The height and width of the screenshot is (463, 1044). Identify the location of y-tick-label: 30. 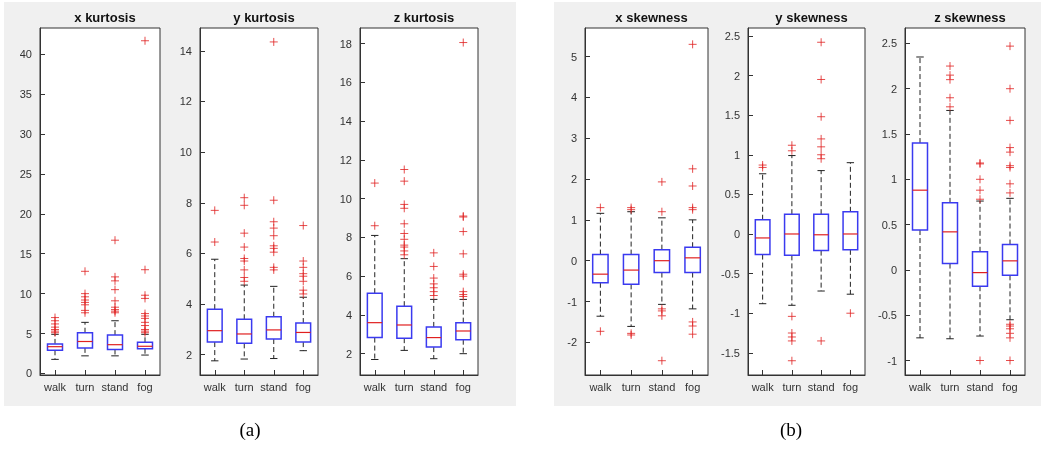
(25, 134).